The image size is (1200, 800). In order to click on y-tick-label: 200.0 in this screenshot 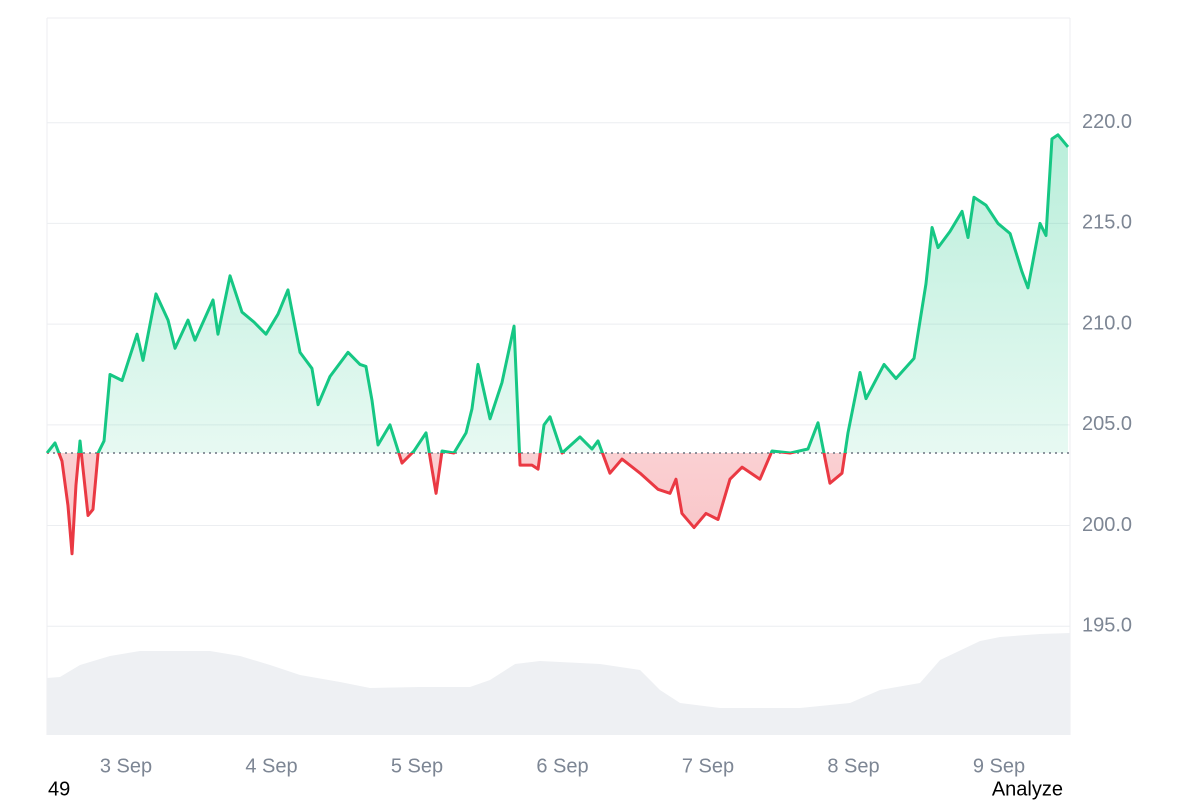, I will do `click(1107, 525)`.